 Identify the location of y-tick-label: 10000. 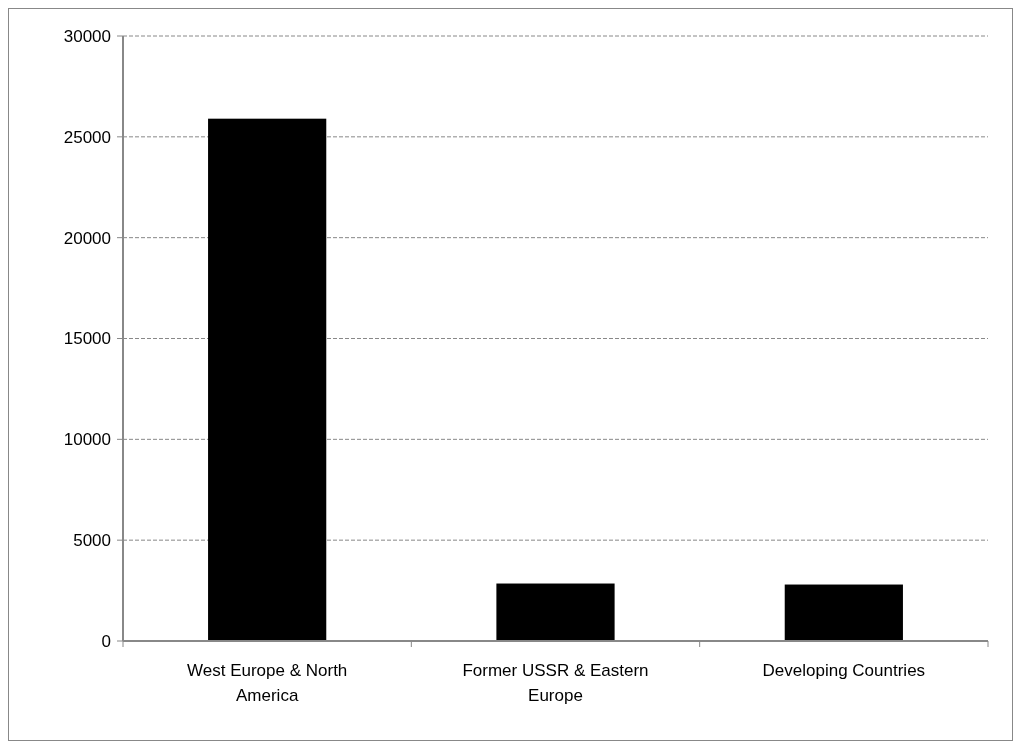
(87, 440).